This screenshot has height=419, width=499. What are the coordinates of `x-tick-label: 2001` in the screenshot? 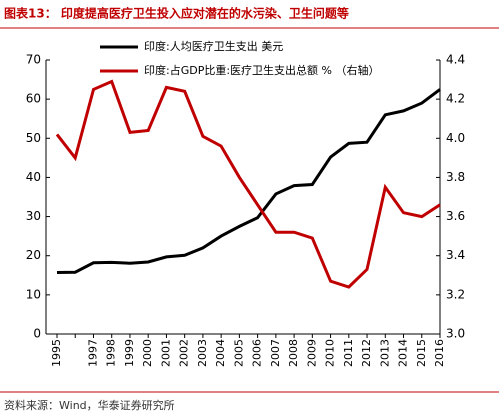 It's located at (165, 353).